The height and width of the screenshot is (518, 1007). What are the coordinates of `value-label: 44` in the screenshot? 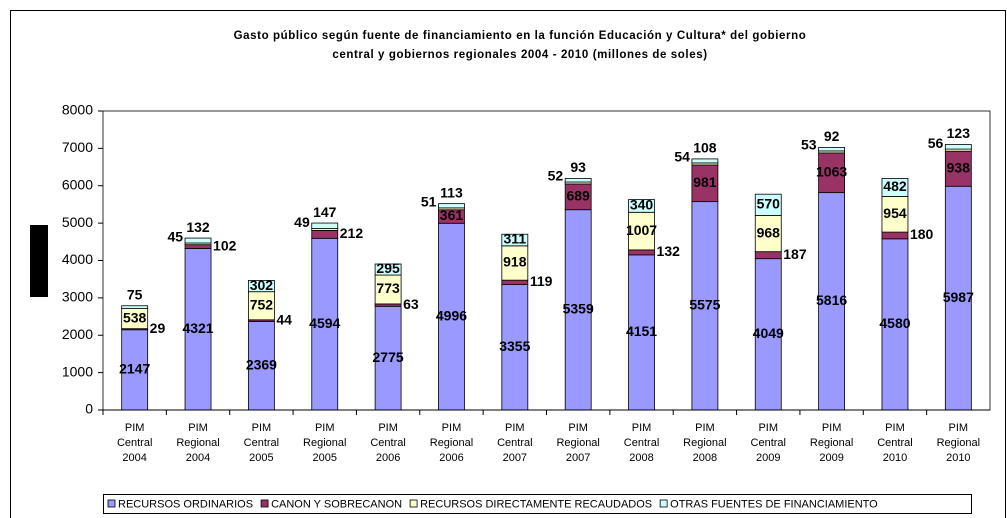 It's located at (284, 319).